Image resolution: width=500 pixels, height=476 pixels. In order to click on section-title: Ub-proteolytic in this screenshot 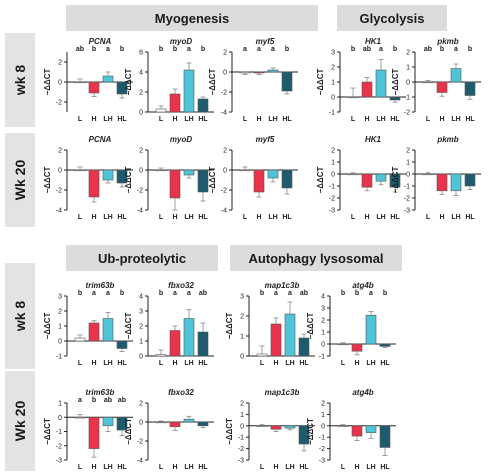, I will do `click(142, 258)`.